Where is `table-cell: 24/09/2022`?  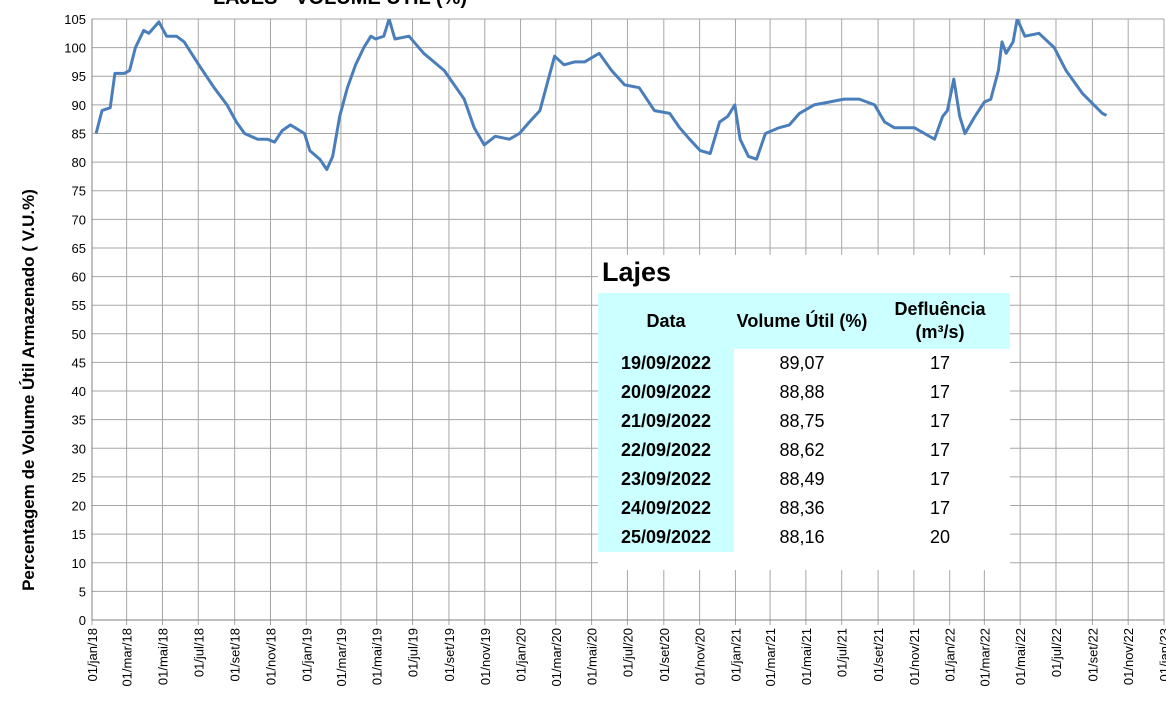
table-cell: 24/09/2022 is located at coordinates (666, 508).